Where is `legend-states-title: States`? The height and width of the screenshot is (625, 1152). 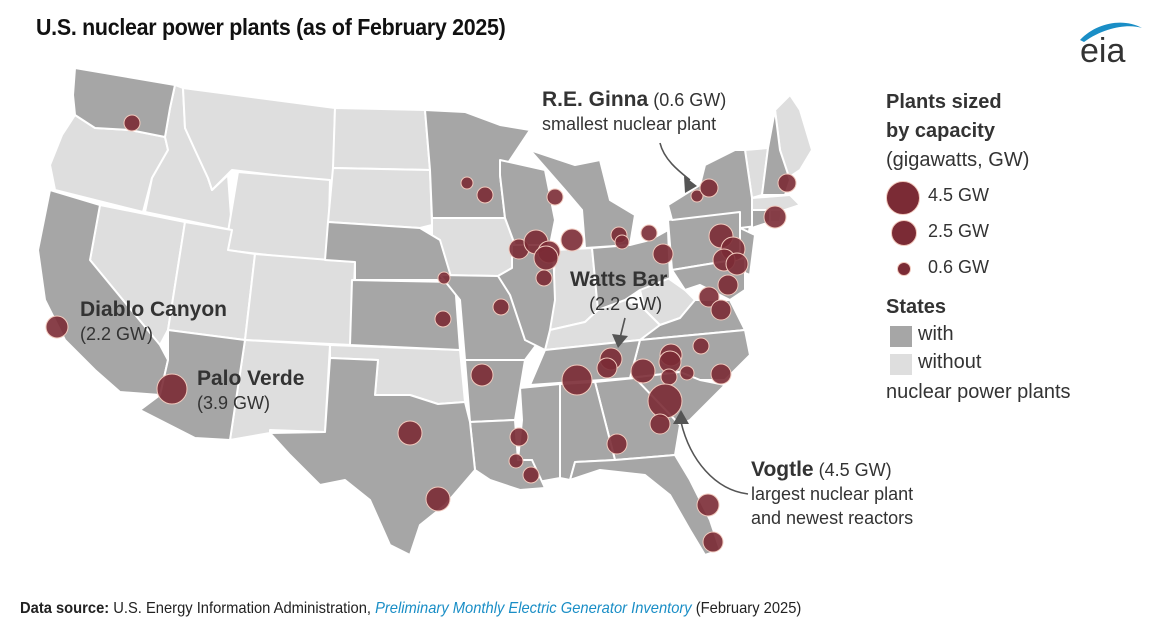
legend-states-title: States is located at coordinates (916, 307).